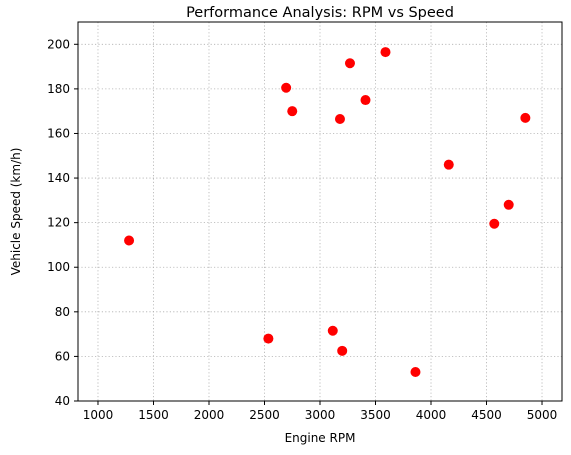 The width and height of the screenshot is (571, 455). I want to click on x-tick-label: 4000, so click(431, 415).